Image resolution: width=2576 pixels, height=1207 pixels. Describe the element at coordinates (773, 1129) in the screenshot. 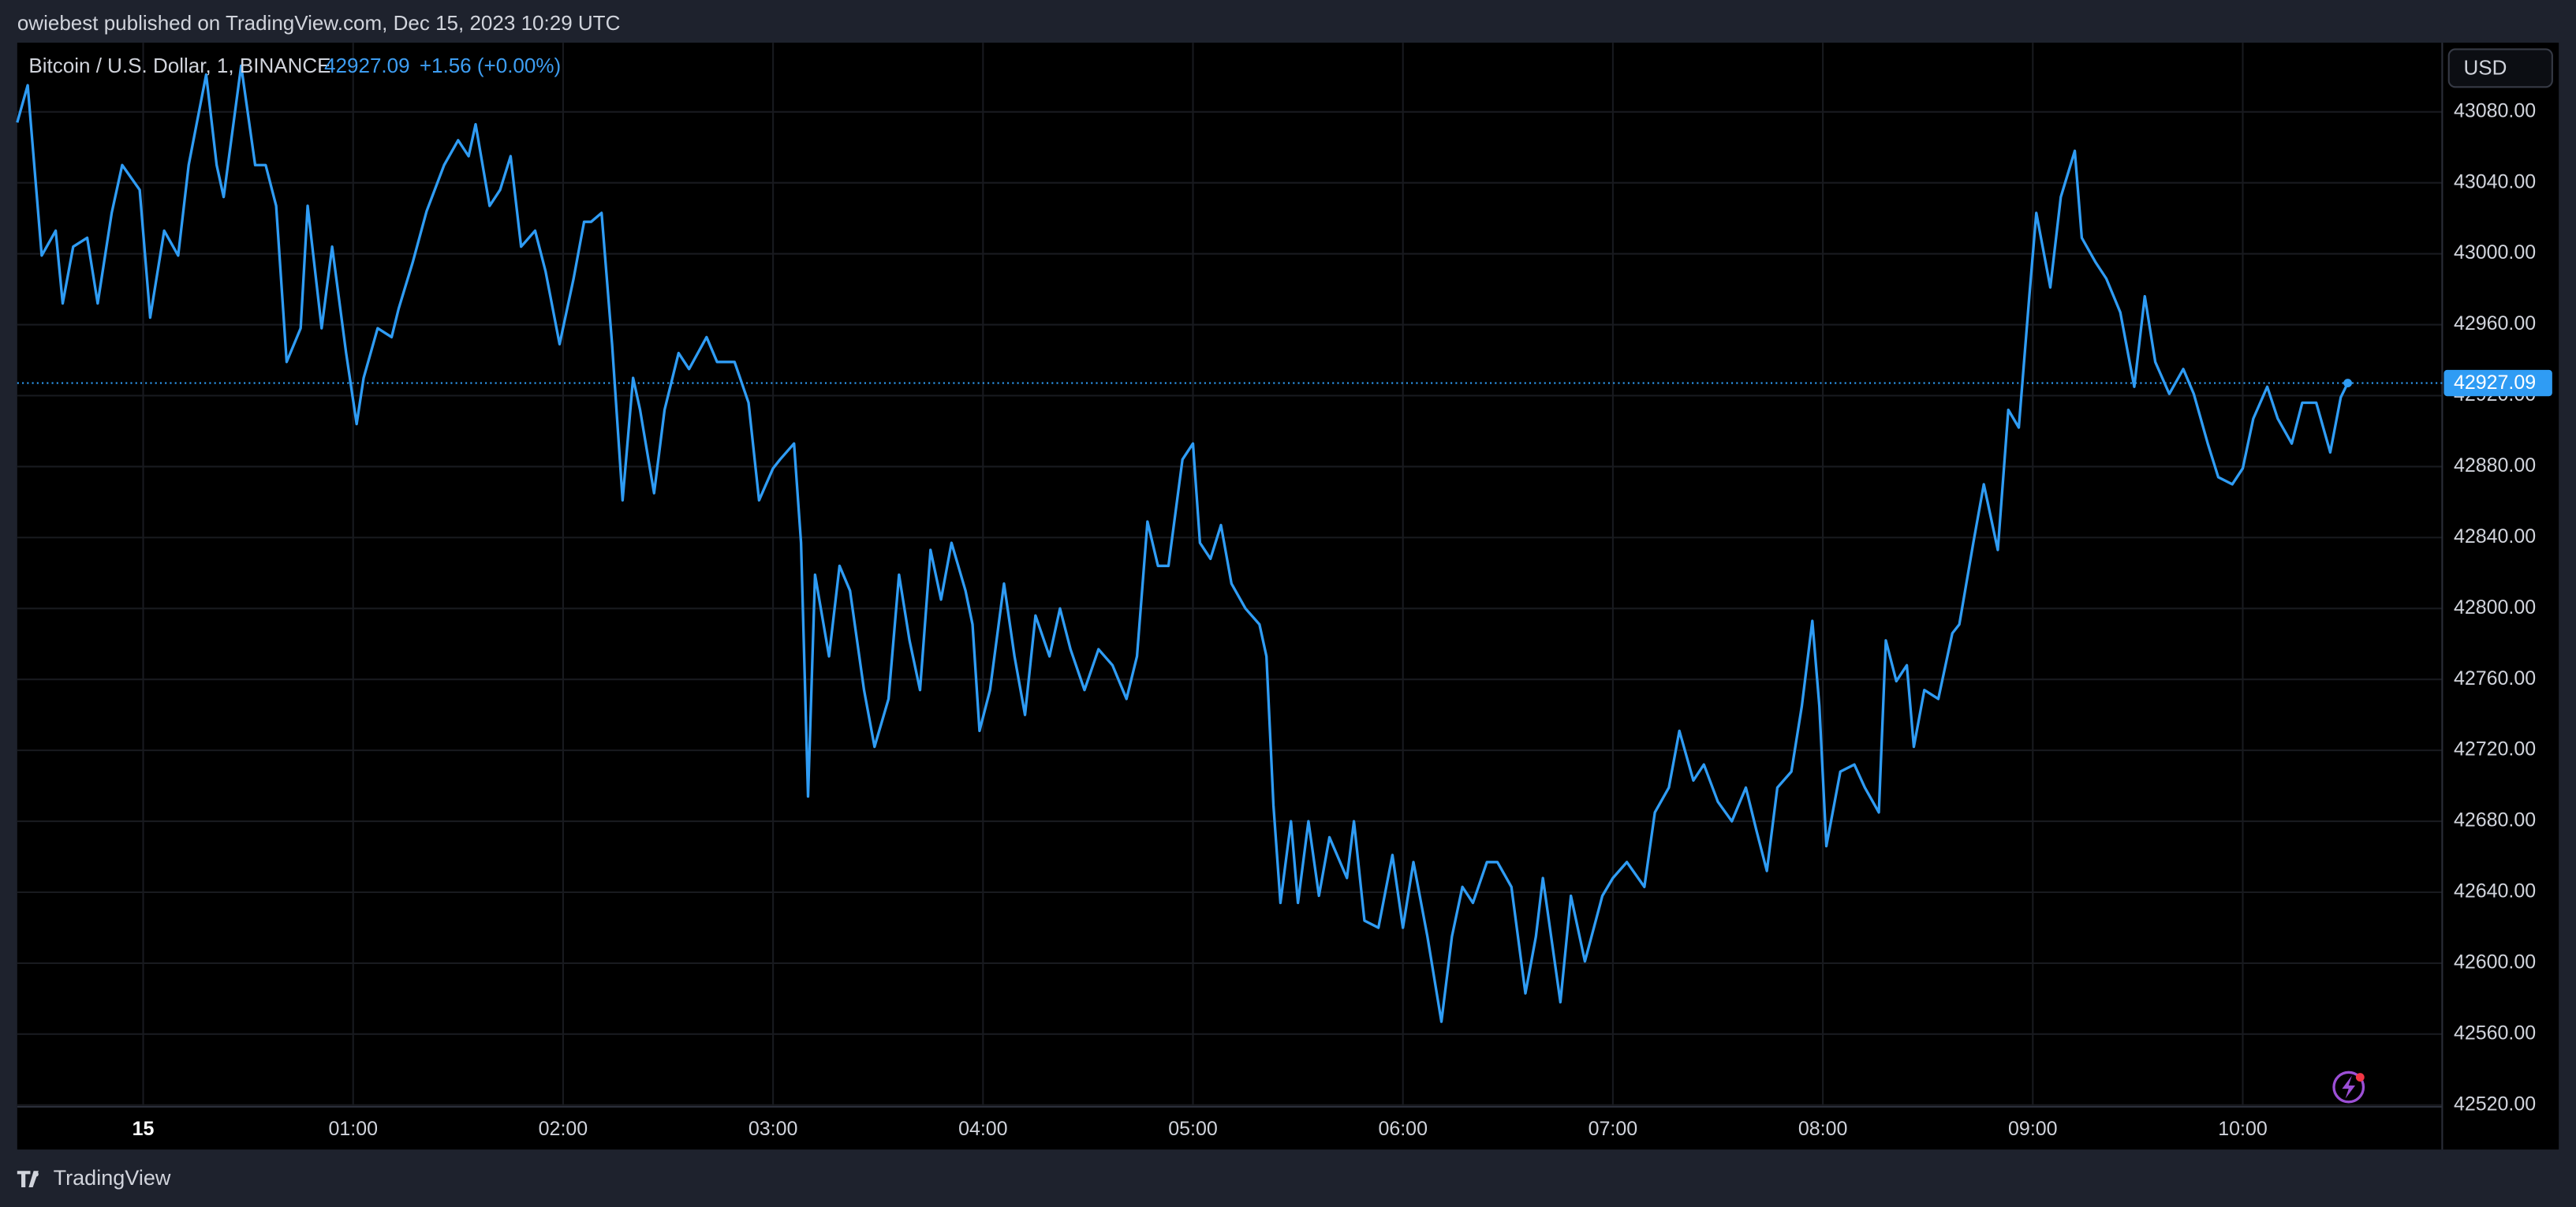

I see `x-tick-label: 03:00` at that location.